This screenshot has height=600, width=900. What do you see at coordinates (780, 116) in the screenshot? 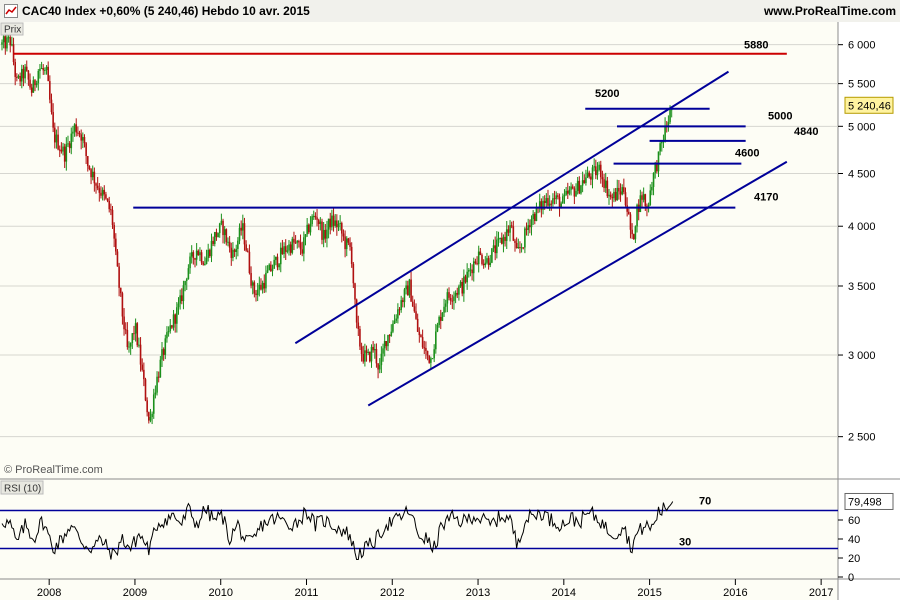
I see `level-label-5000: 5000` at bounding box center [780, 116].